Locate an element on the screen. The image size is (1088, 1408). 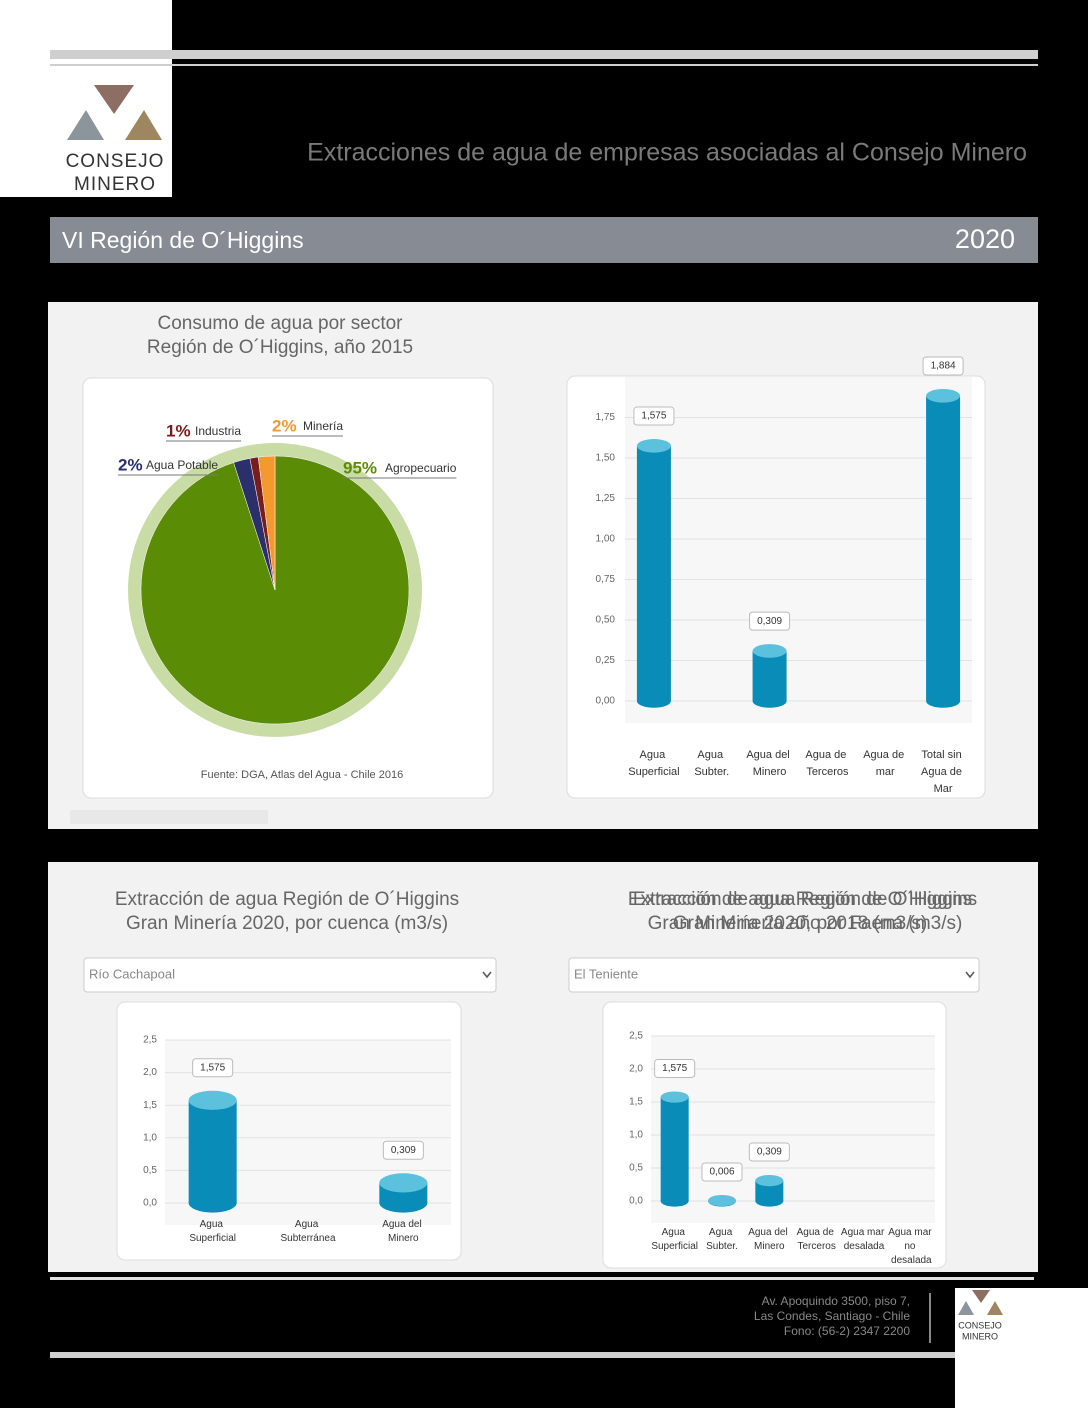
header-rule is located at coordinates (544, 65).